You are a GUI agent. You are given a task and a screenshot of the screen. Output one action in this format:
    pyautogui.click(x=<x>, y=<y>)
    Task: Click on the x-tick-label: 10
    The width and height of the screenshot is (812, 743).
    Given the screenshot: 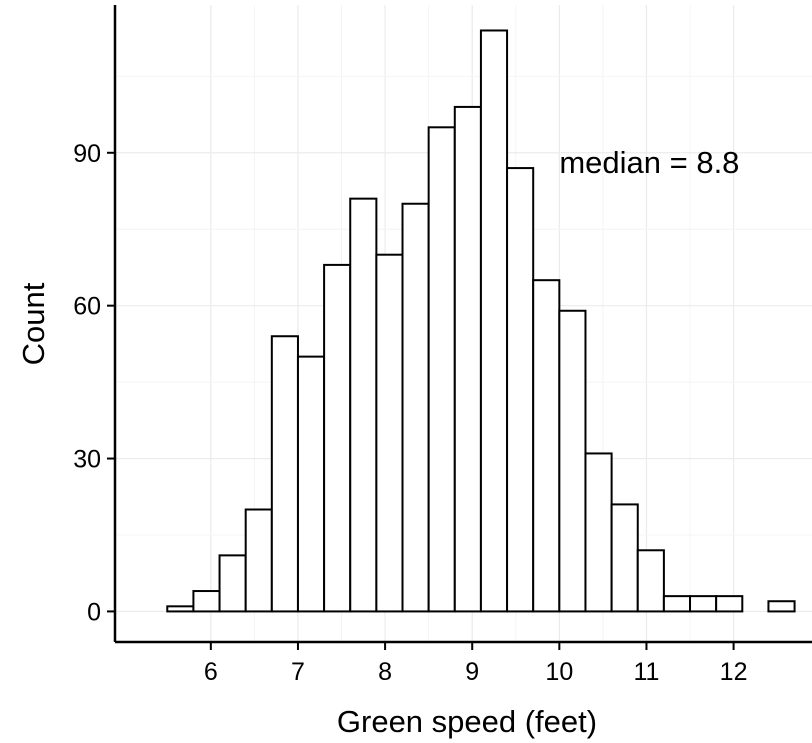 What is the action you would take?
    pyautogui.click(x=559, y=672)
    